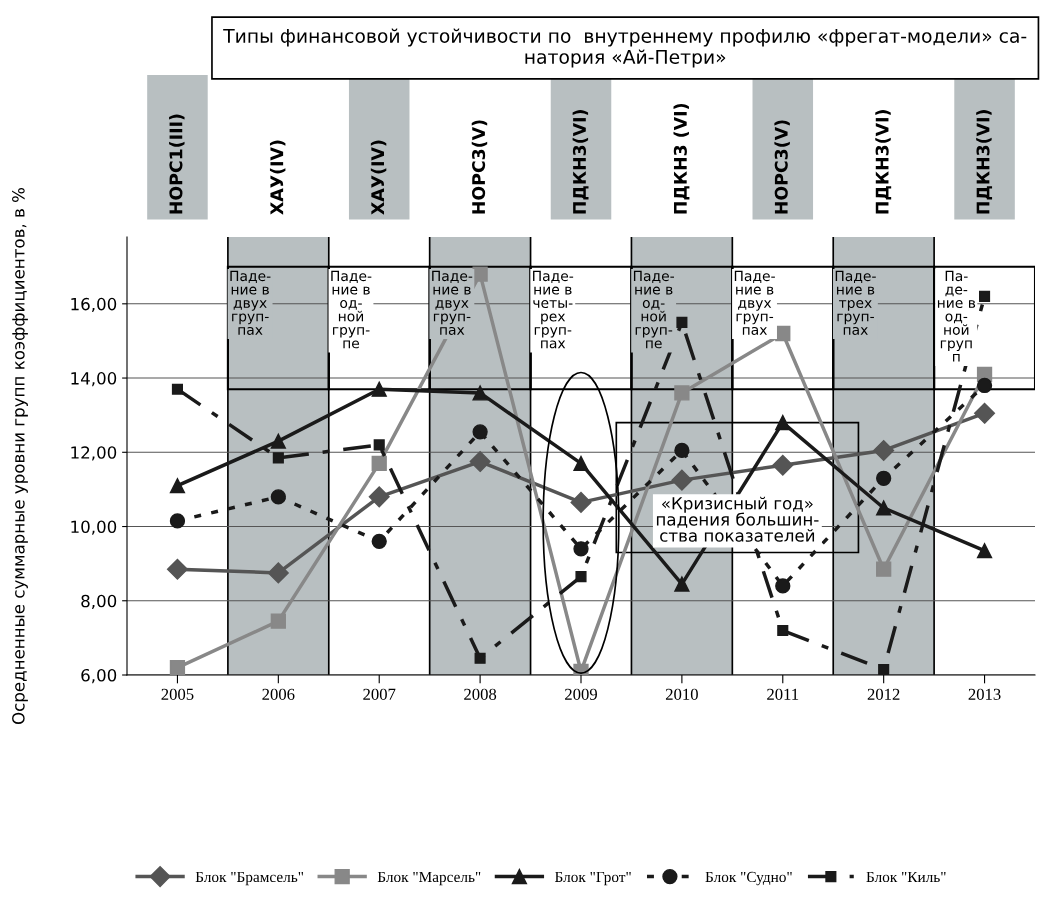  Describe the element at coordinates (592, 878) in the screenshot. I see `legend-label: Блок "Грот"` at that location.